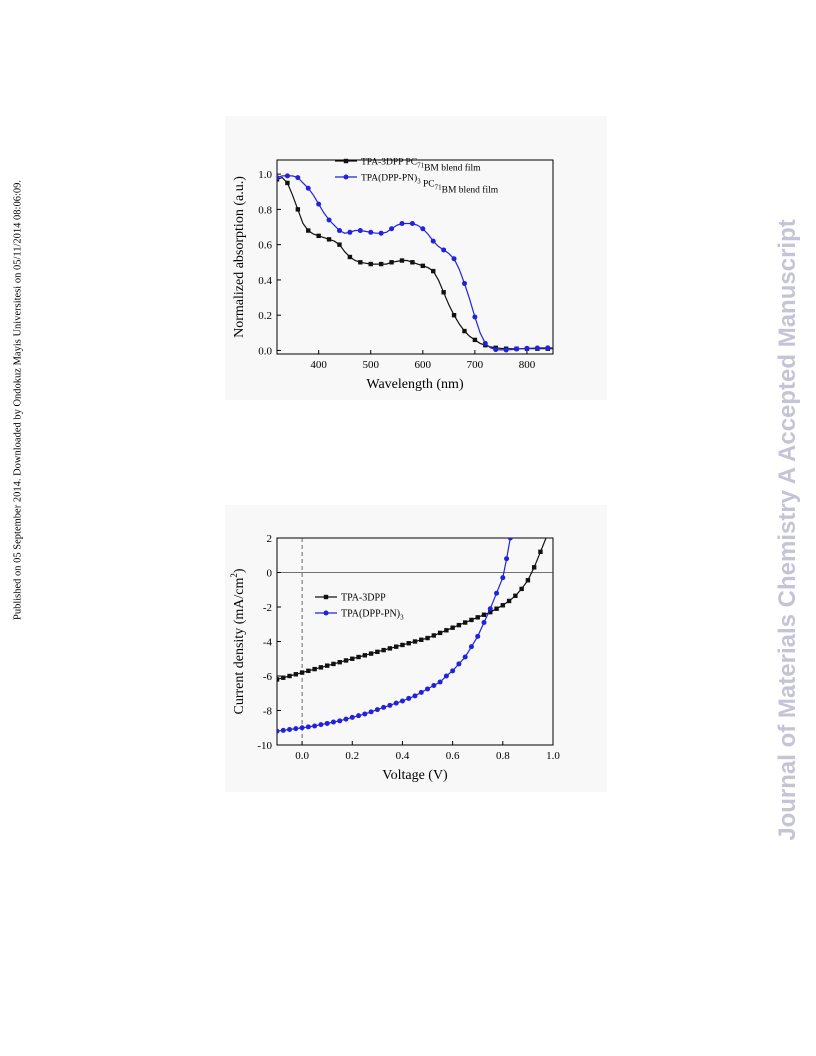 This screenshot has height=1056, width=816. What do you see at coordinates (264, 746) in the screenshot?
I see `jv-y-tick-label: -10` at bounding box center [264, 746].